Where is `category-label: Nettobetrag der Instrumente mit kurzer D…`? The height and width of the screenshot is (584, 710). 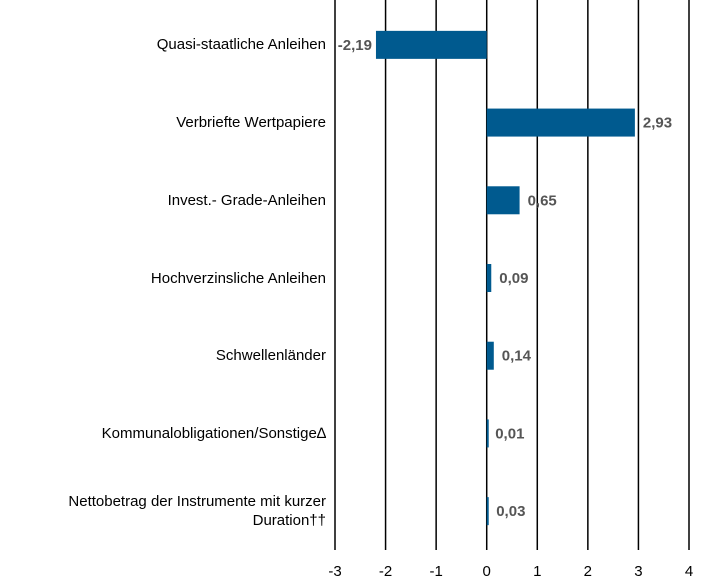 category-label: Nettobetrag der Instrumente mit kurzer D… is located at coordinates (197, 511).